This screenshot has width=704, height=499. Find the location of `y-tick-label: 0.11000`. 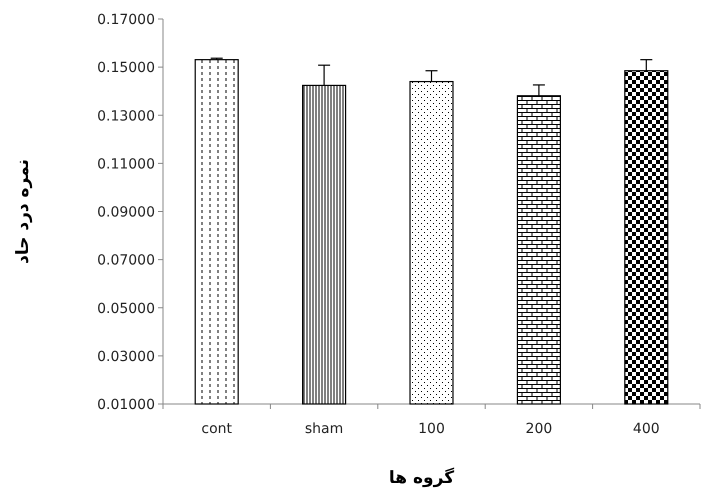

y-tick-label: 0.11000 is located at coordinates (126, 164).